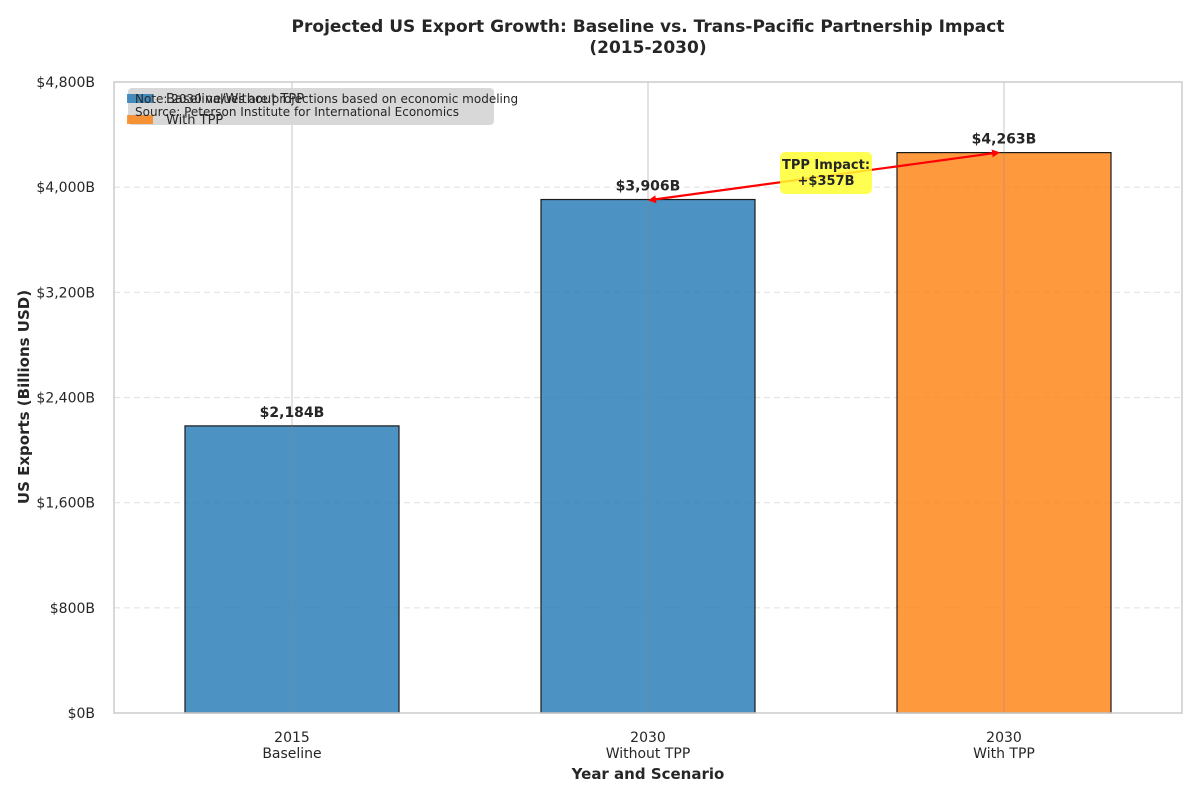 The height and width of the screenshot is (800, 1200). What do you see at coordinates (826, 165) in the screenshot?
I see `tpp-impact-label: TPP Impact:` at bounding box center [826, 165].